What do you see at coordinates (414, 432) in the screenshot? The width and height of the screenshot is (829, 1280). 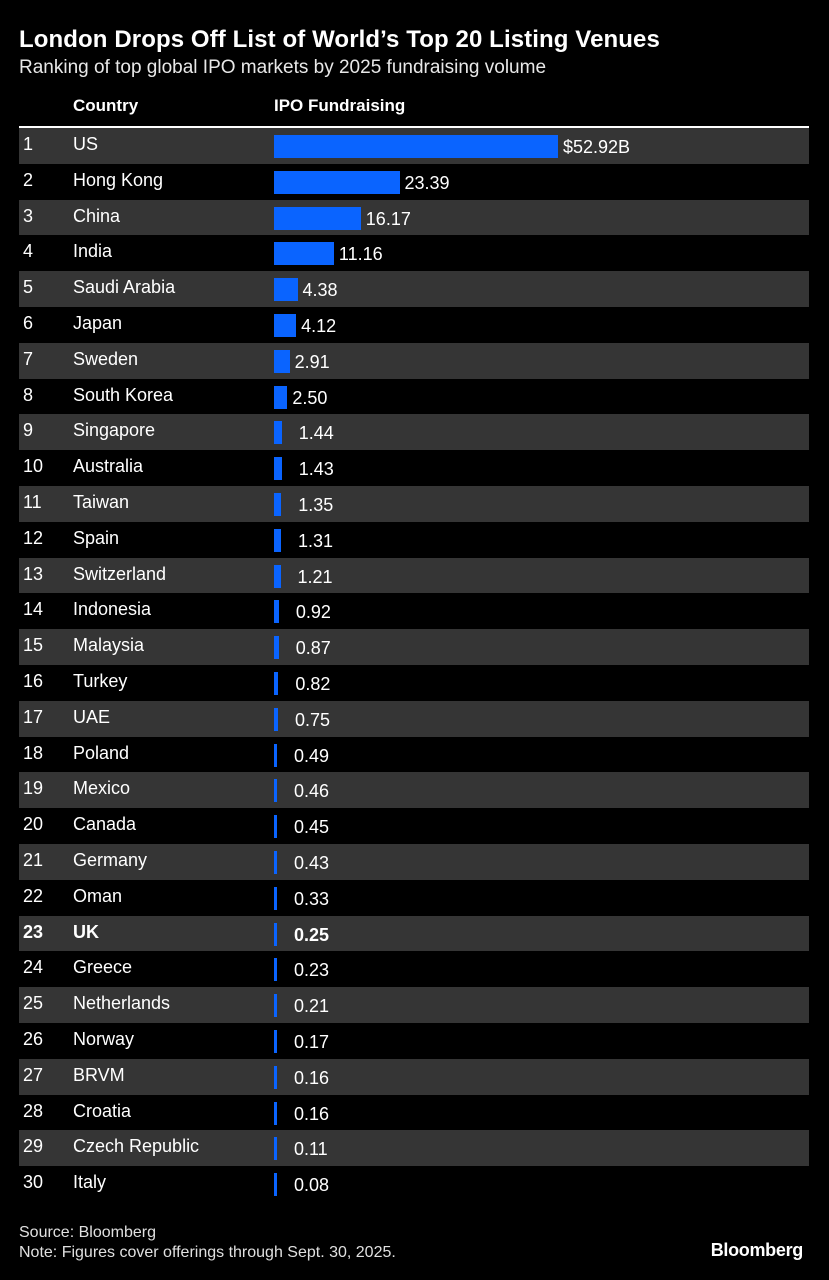 I see `table-row: 9 Singapore 1.44` at bounding box center [414, 432].